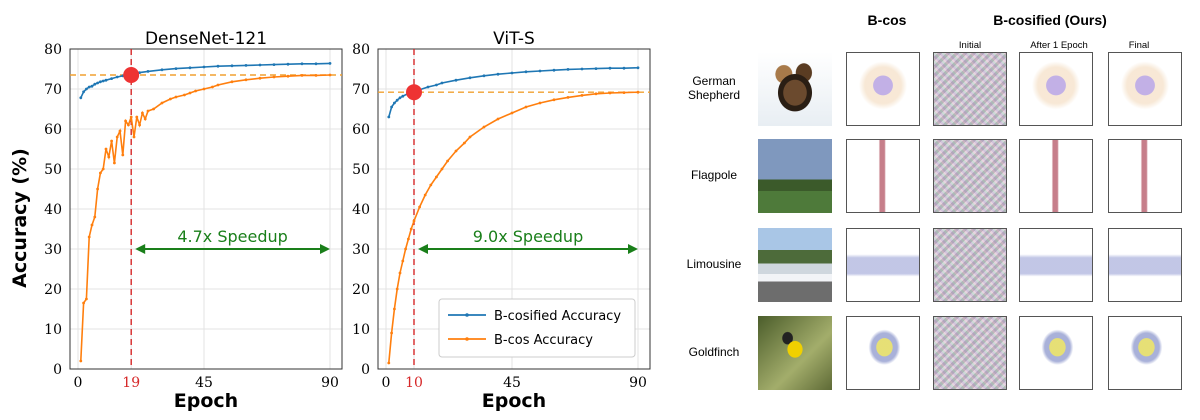 The image size is (1200, 420). Describe the element at coordinates (361, 130) in the screenshot. I see `y-tick-label: 60` at that location.